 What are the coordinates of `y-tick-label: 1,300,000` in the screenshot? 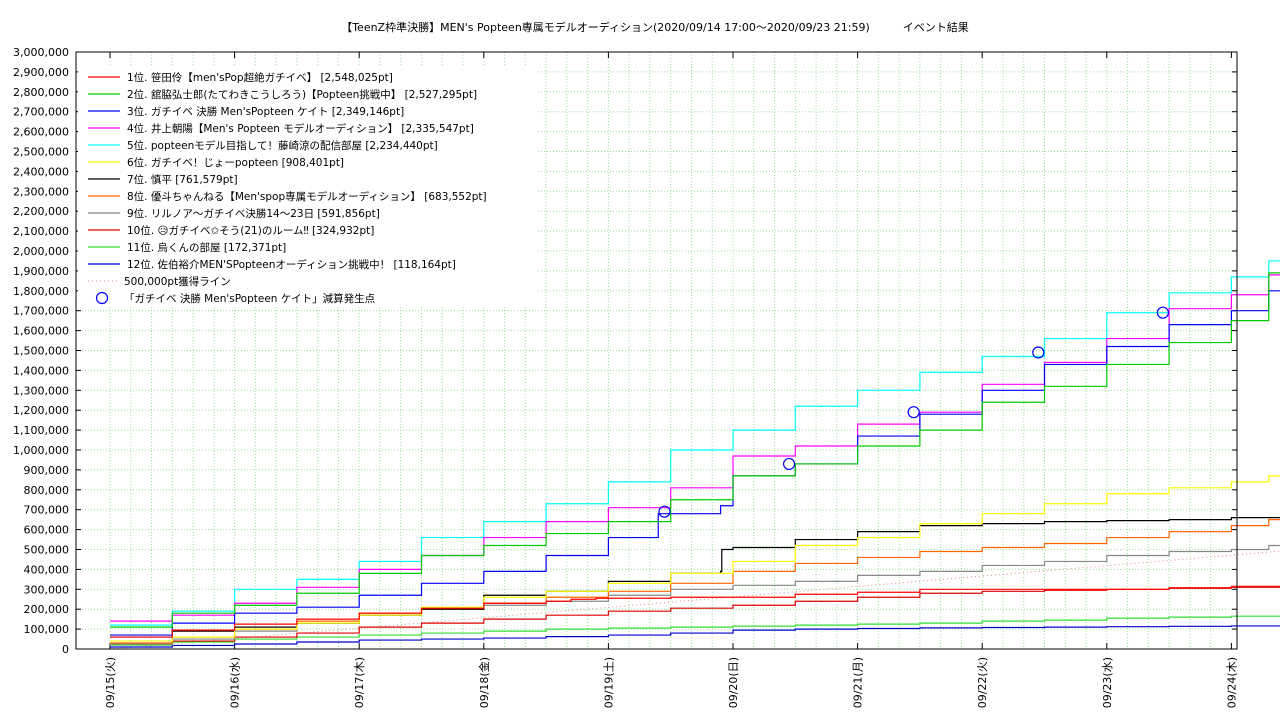 It's located at (41, 390).